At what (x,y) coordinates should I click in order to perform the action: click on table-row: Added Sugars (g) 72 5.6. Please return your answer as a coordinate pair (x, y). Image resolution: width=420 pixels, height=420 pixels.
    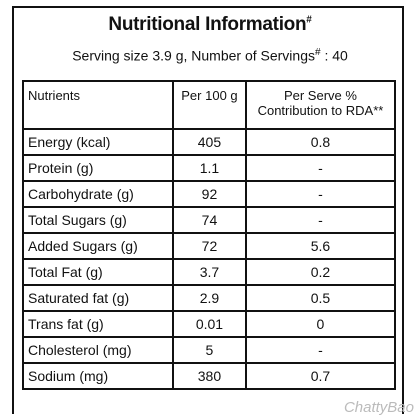
    Looking at the image, I should click on (209, 246).